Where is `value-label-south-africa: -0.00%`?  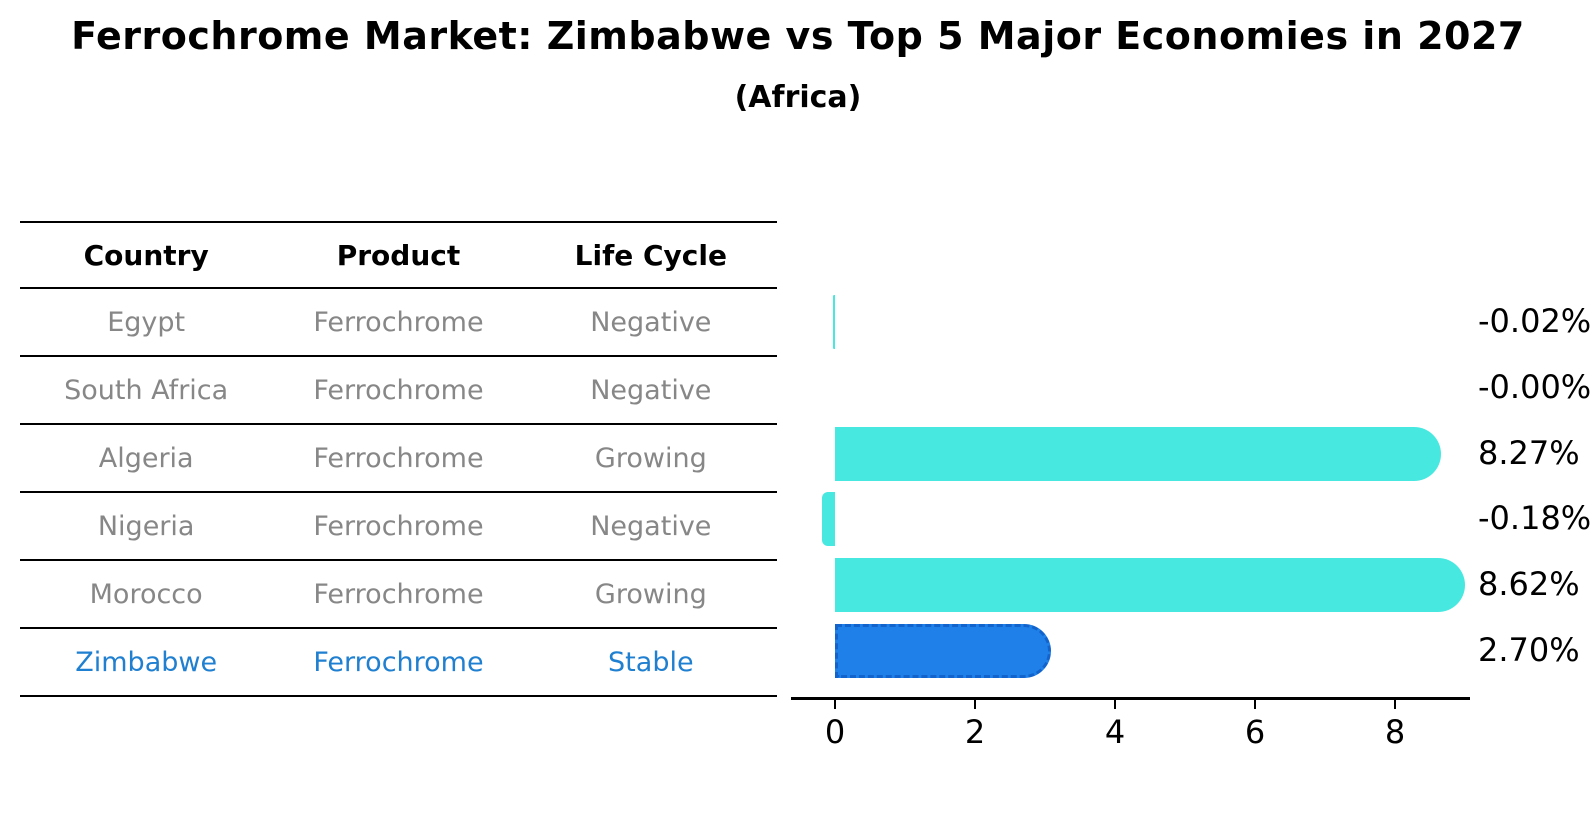
value-label-south-africa: -0.00% is located at coordinates (1535, 387).